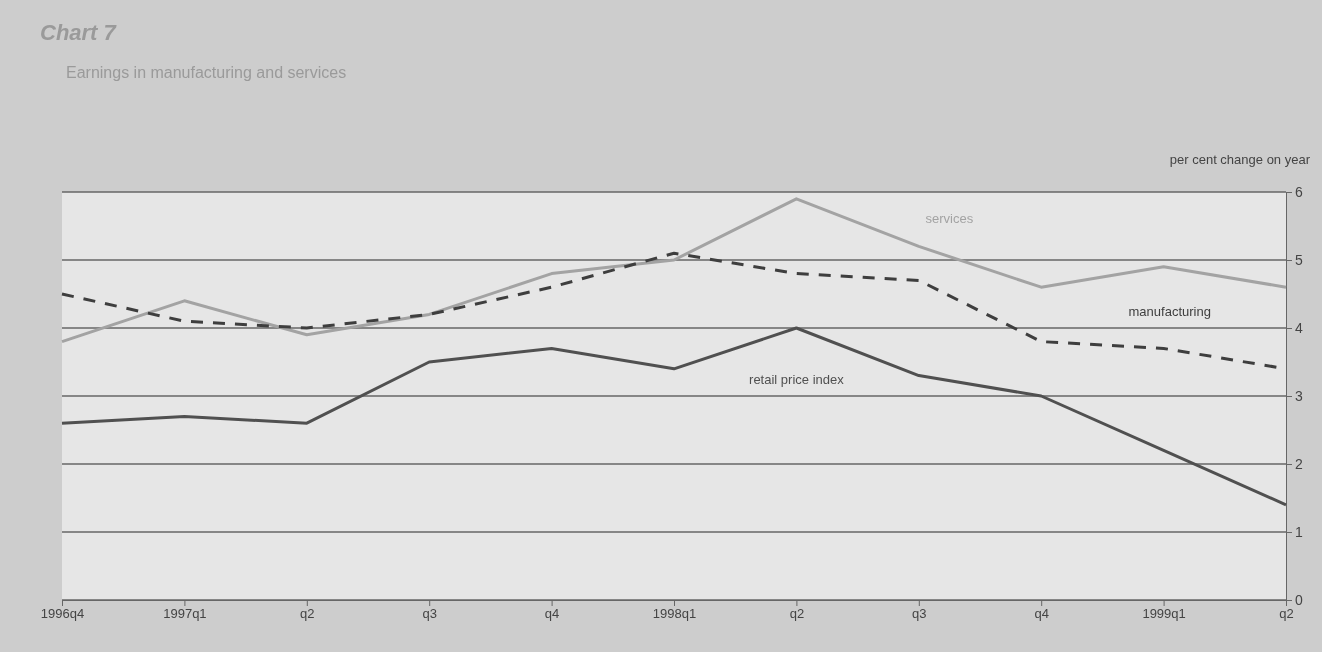 The width and height of the screenshot is (1322, 652). Describe the element at coordinates (1169, 311) in the screenshot. I see `text: manufacturing` at that location.